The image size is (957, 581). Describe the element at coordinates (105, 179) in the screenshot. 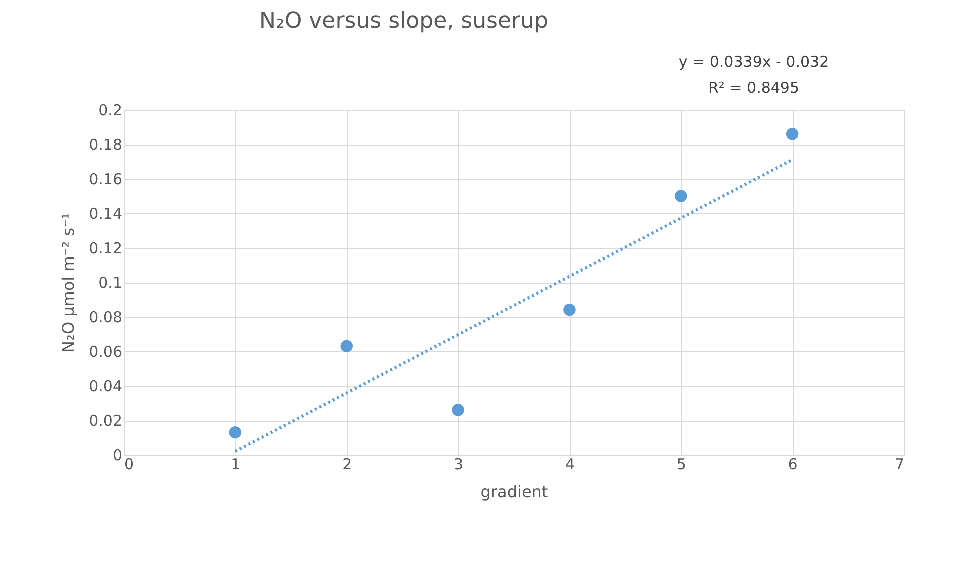

I see `y-tick-label: 0.16` at that location.